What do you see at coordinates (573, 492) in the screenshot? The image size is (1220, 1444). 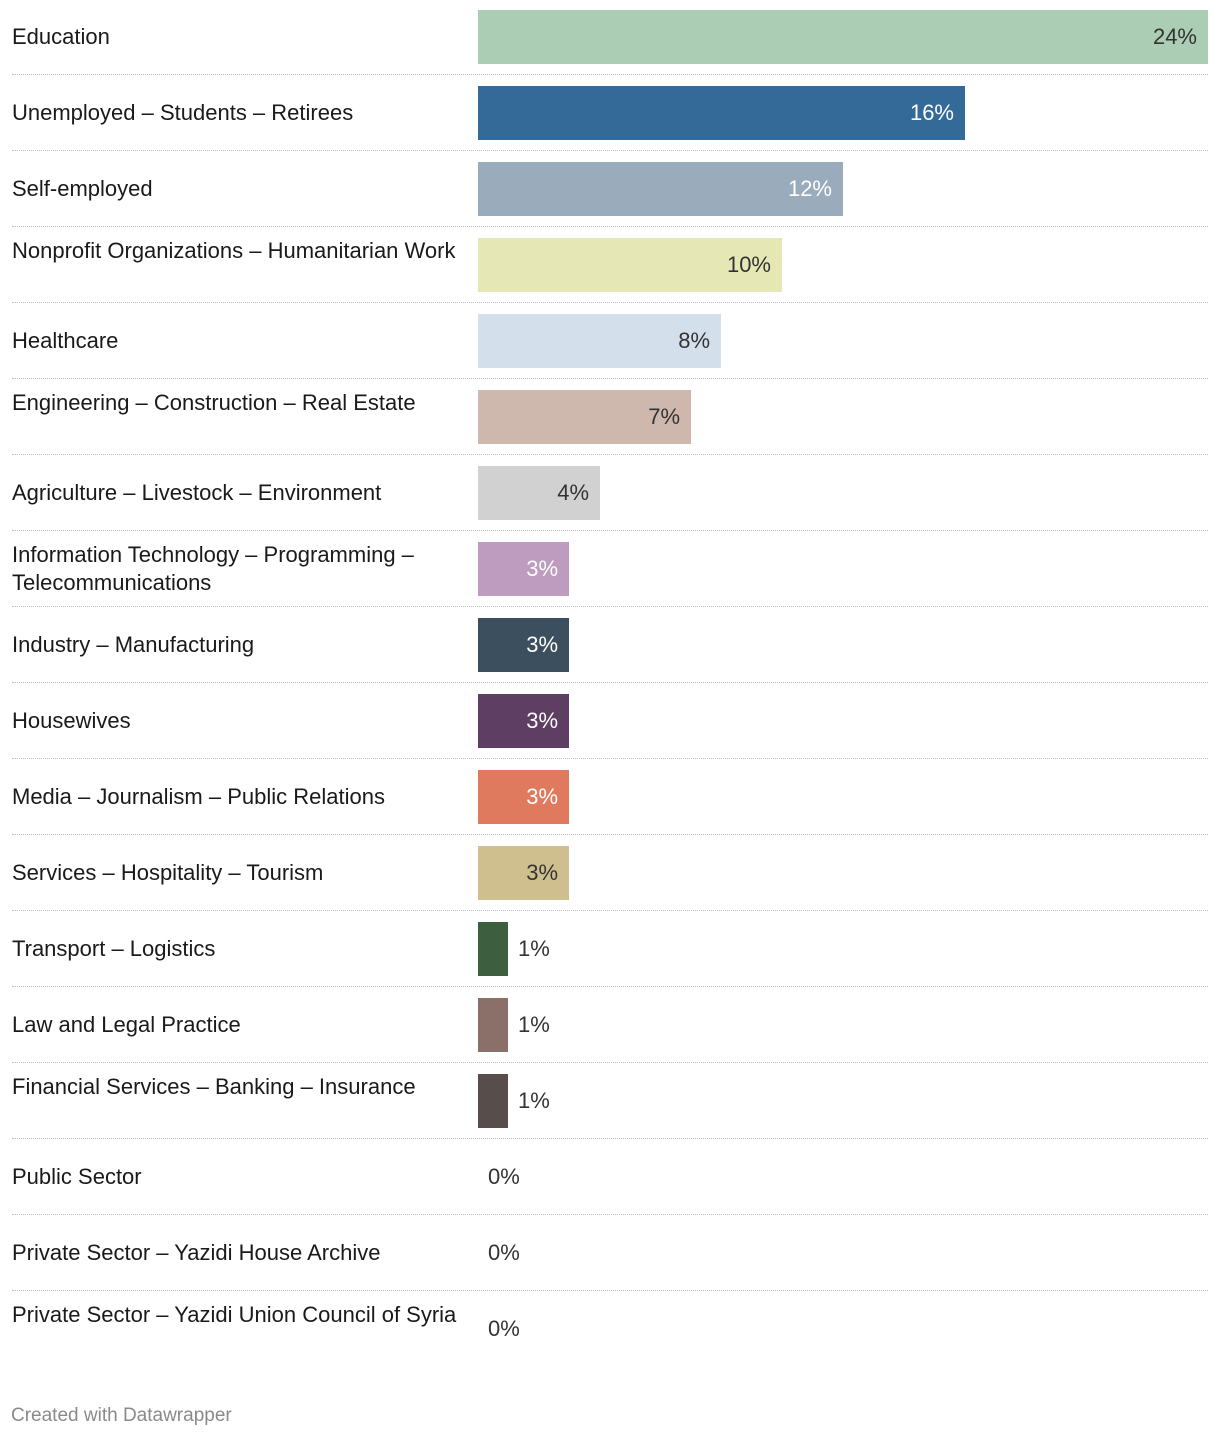 I see `value-label: 4%` at bounding box center [573, 492].